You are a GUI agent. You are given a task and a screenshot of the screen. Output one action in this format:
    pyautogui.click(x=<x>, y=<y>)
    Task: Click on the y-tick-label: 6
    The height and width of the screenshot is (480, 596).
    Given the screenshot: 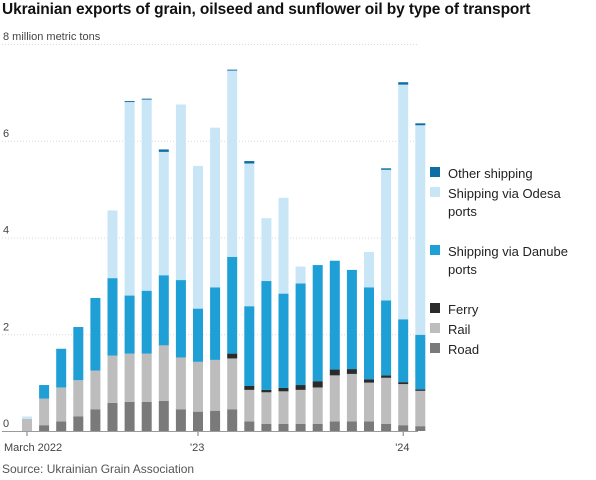 What is the action you would take?
    pyautogui.click(x=6, y=134)
    